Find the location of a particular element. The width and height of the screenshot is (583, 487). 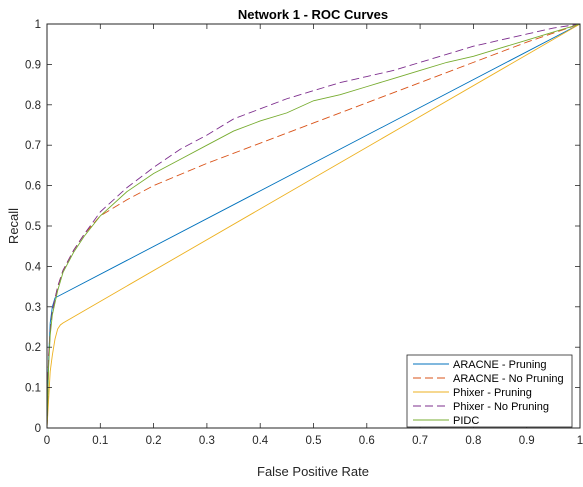

y-tick-label: 1 is located at coordinates (38, 25).